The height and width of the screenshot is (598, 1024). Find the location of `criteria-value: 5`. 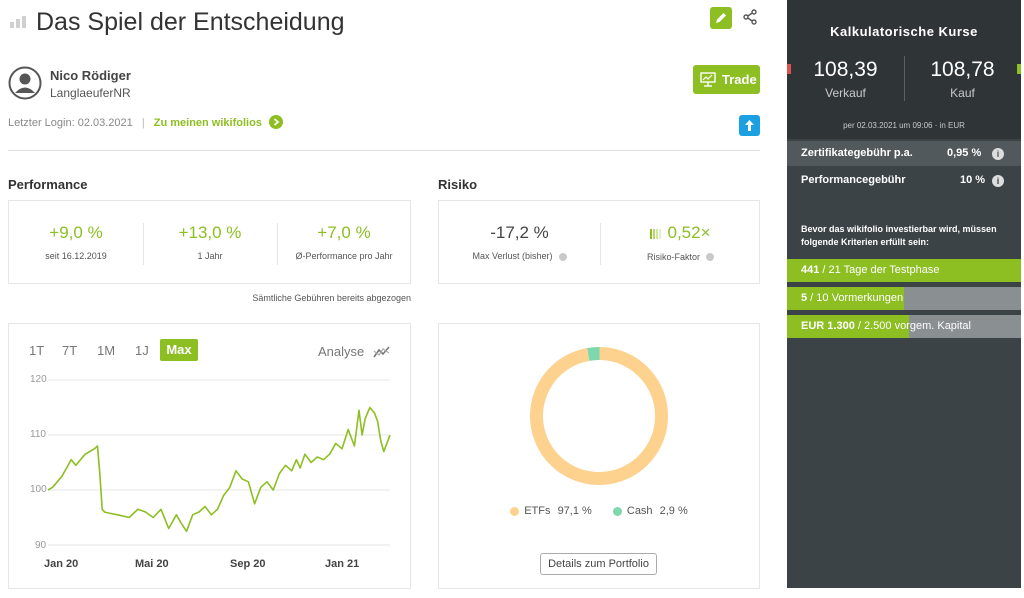

criteria-value: 5 is located at coordinates (804, 298).